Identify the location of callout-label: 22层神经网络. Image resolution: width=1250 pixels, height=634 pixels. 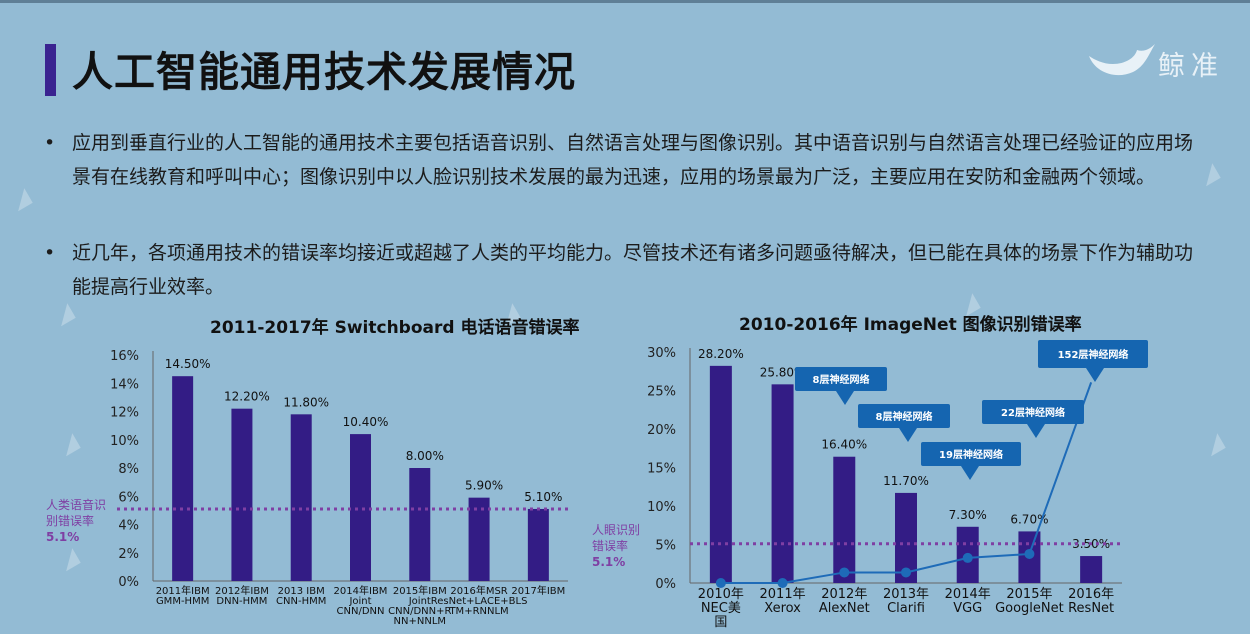
(1033, 412).